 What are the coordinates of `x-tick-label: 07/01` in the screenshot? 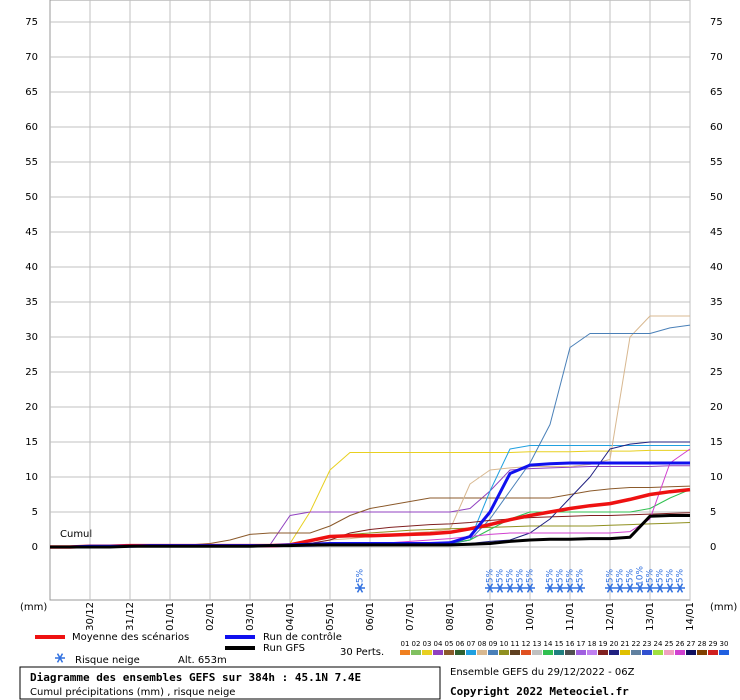 It's located at (410, 616).